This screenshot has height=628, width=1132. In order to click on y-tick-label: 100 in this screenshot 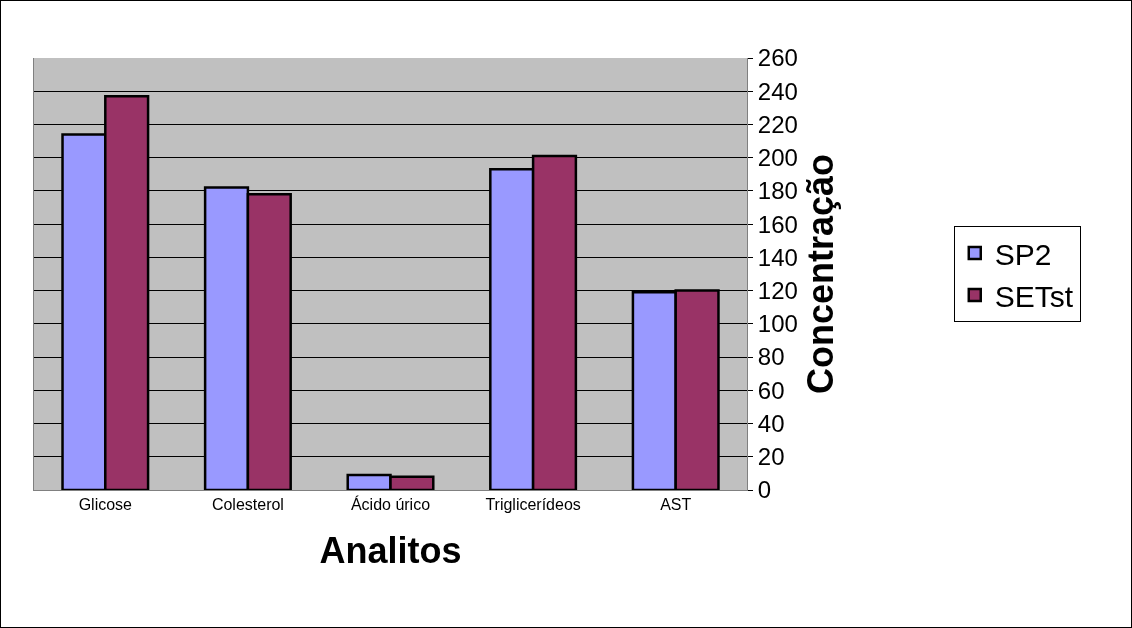, I will do `click(777, 324)`.